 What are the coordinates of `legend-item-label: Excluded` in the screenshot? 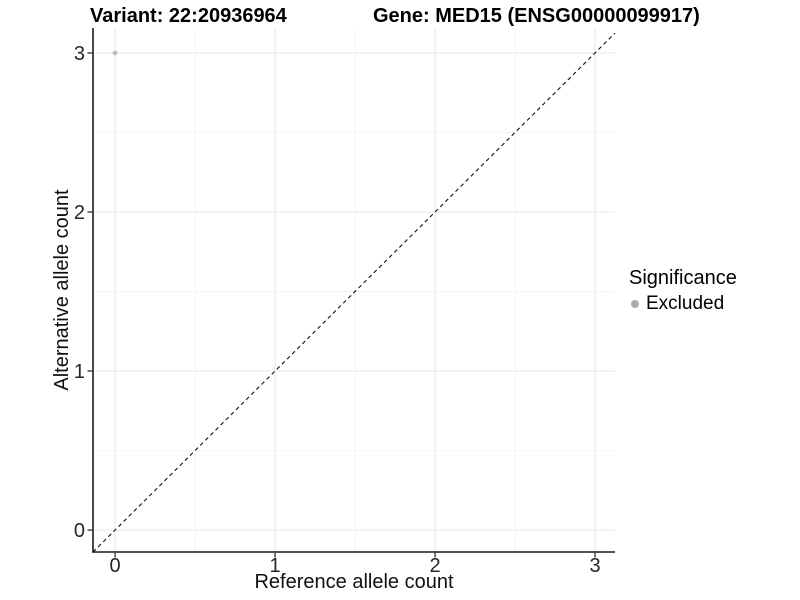 It's located at (685, 303).